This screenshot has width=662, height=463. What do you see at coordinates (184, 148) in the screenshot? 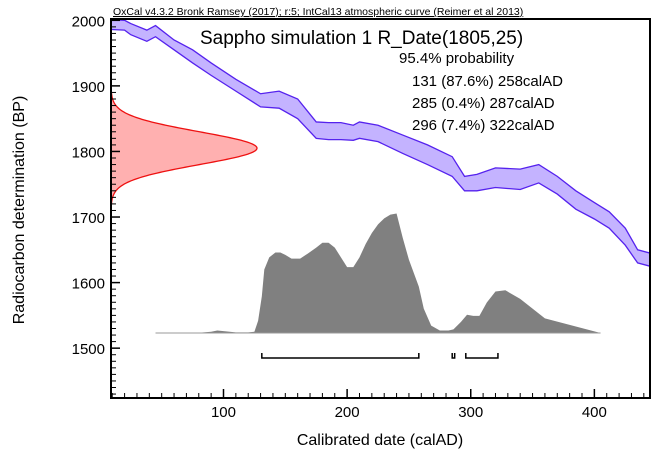
I see `radiocarbon-distribution` at bounding box center [184, 148].